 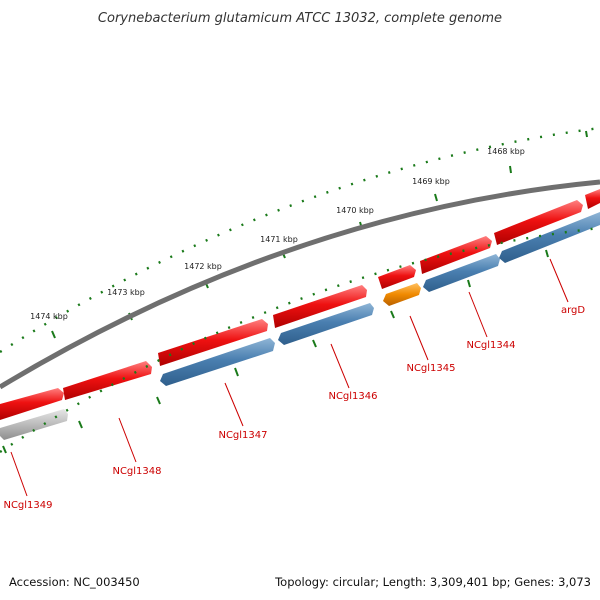 What do you see at coordinates (279, 239) in the screenshot?
I see `scale-tick-label: 1471 kbp` at bounding box center [279, 239].